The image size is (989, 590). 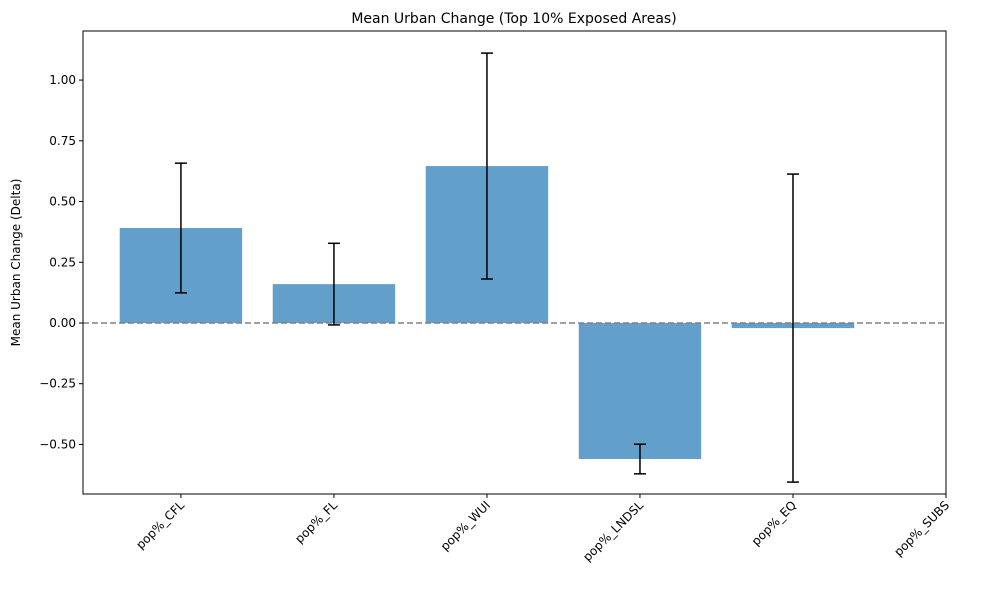 What do you see at coordinates (921, 528) in the screenshot?
I see `x-tick-label: pop%_SUBS` at bounding box center [921, 528].